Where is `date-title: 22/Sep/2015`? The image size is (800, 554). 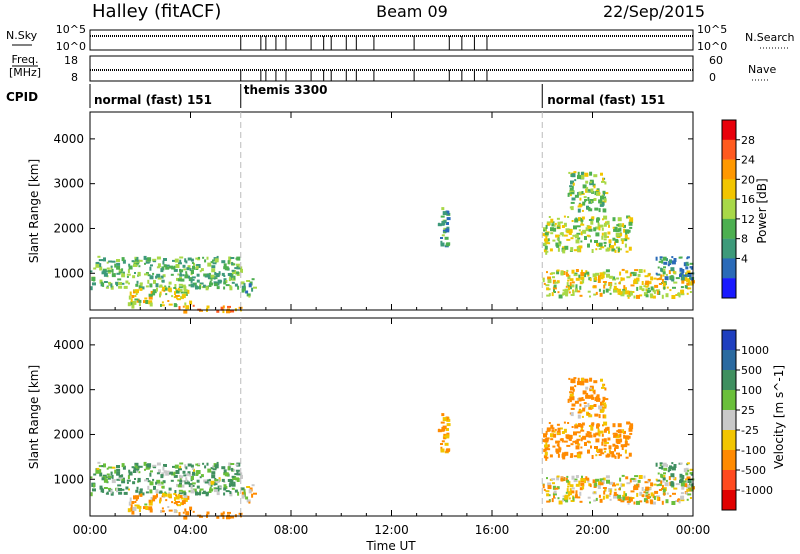
date-title: 22/Sep/2015 is located at coordinates (654, 11).